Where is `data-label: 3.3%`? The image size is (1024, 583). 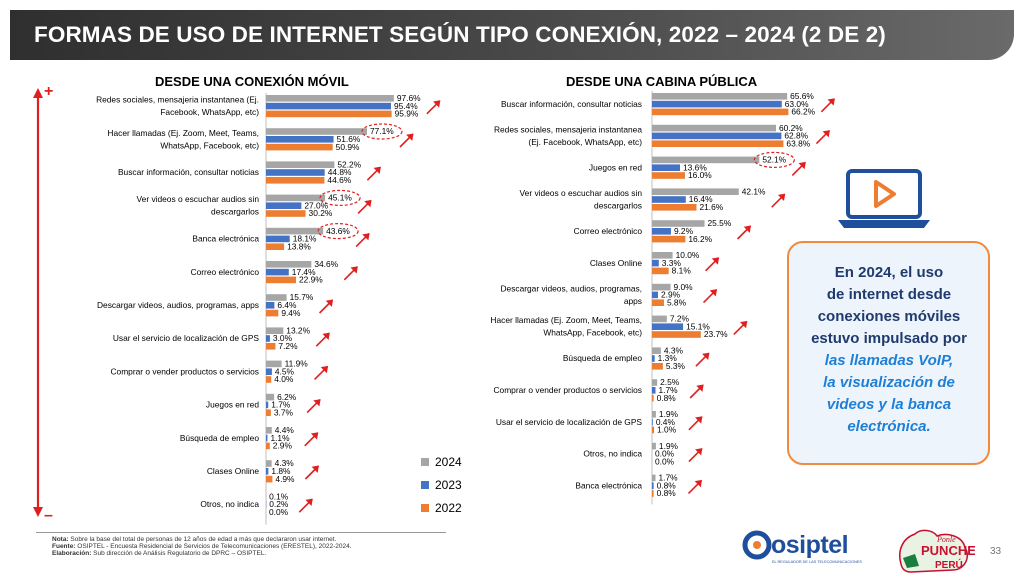
data-label: 3.3% is located at coordinates (672, 263).